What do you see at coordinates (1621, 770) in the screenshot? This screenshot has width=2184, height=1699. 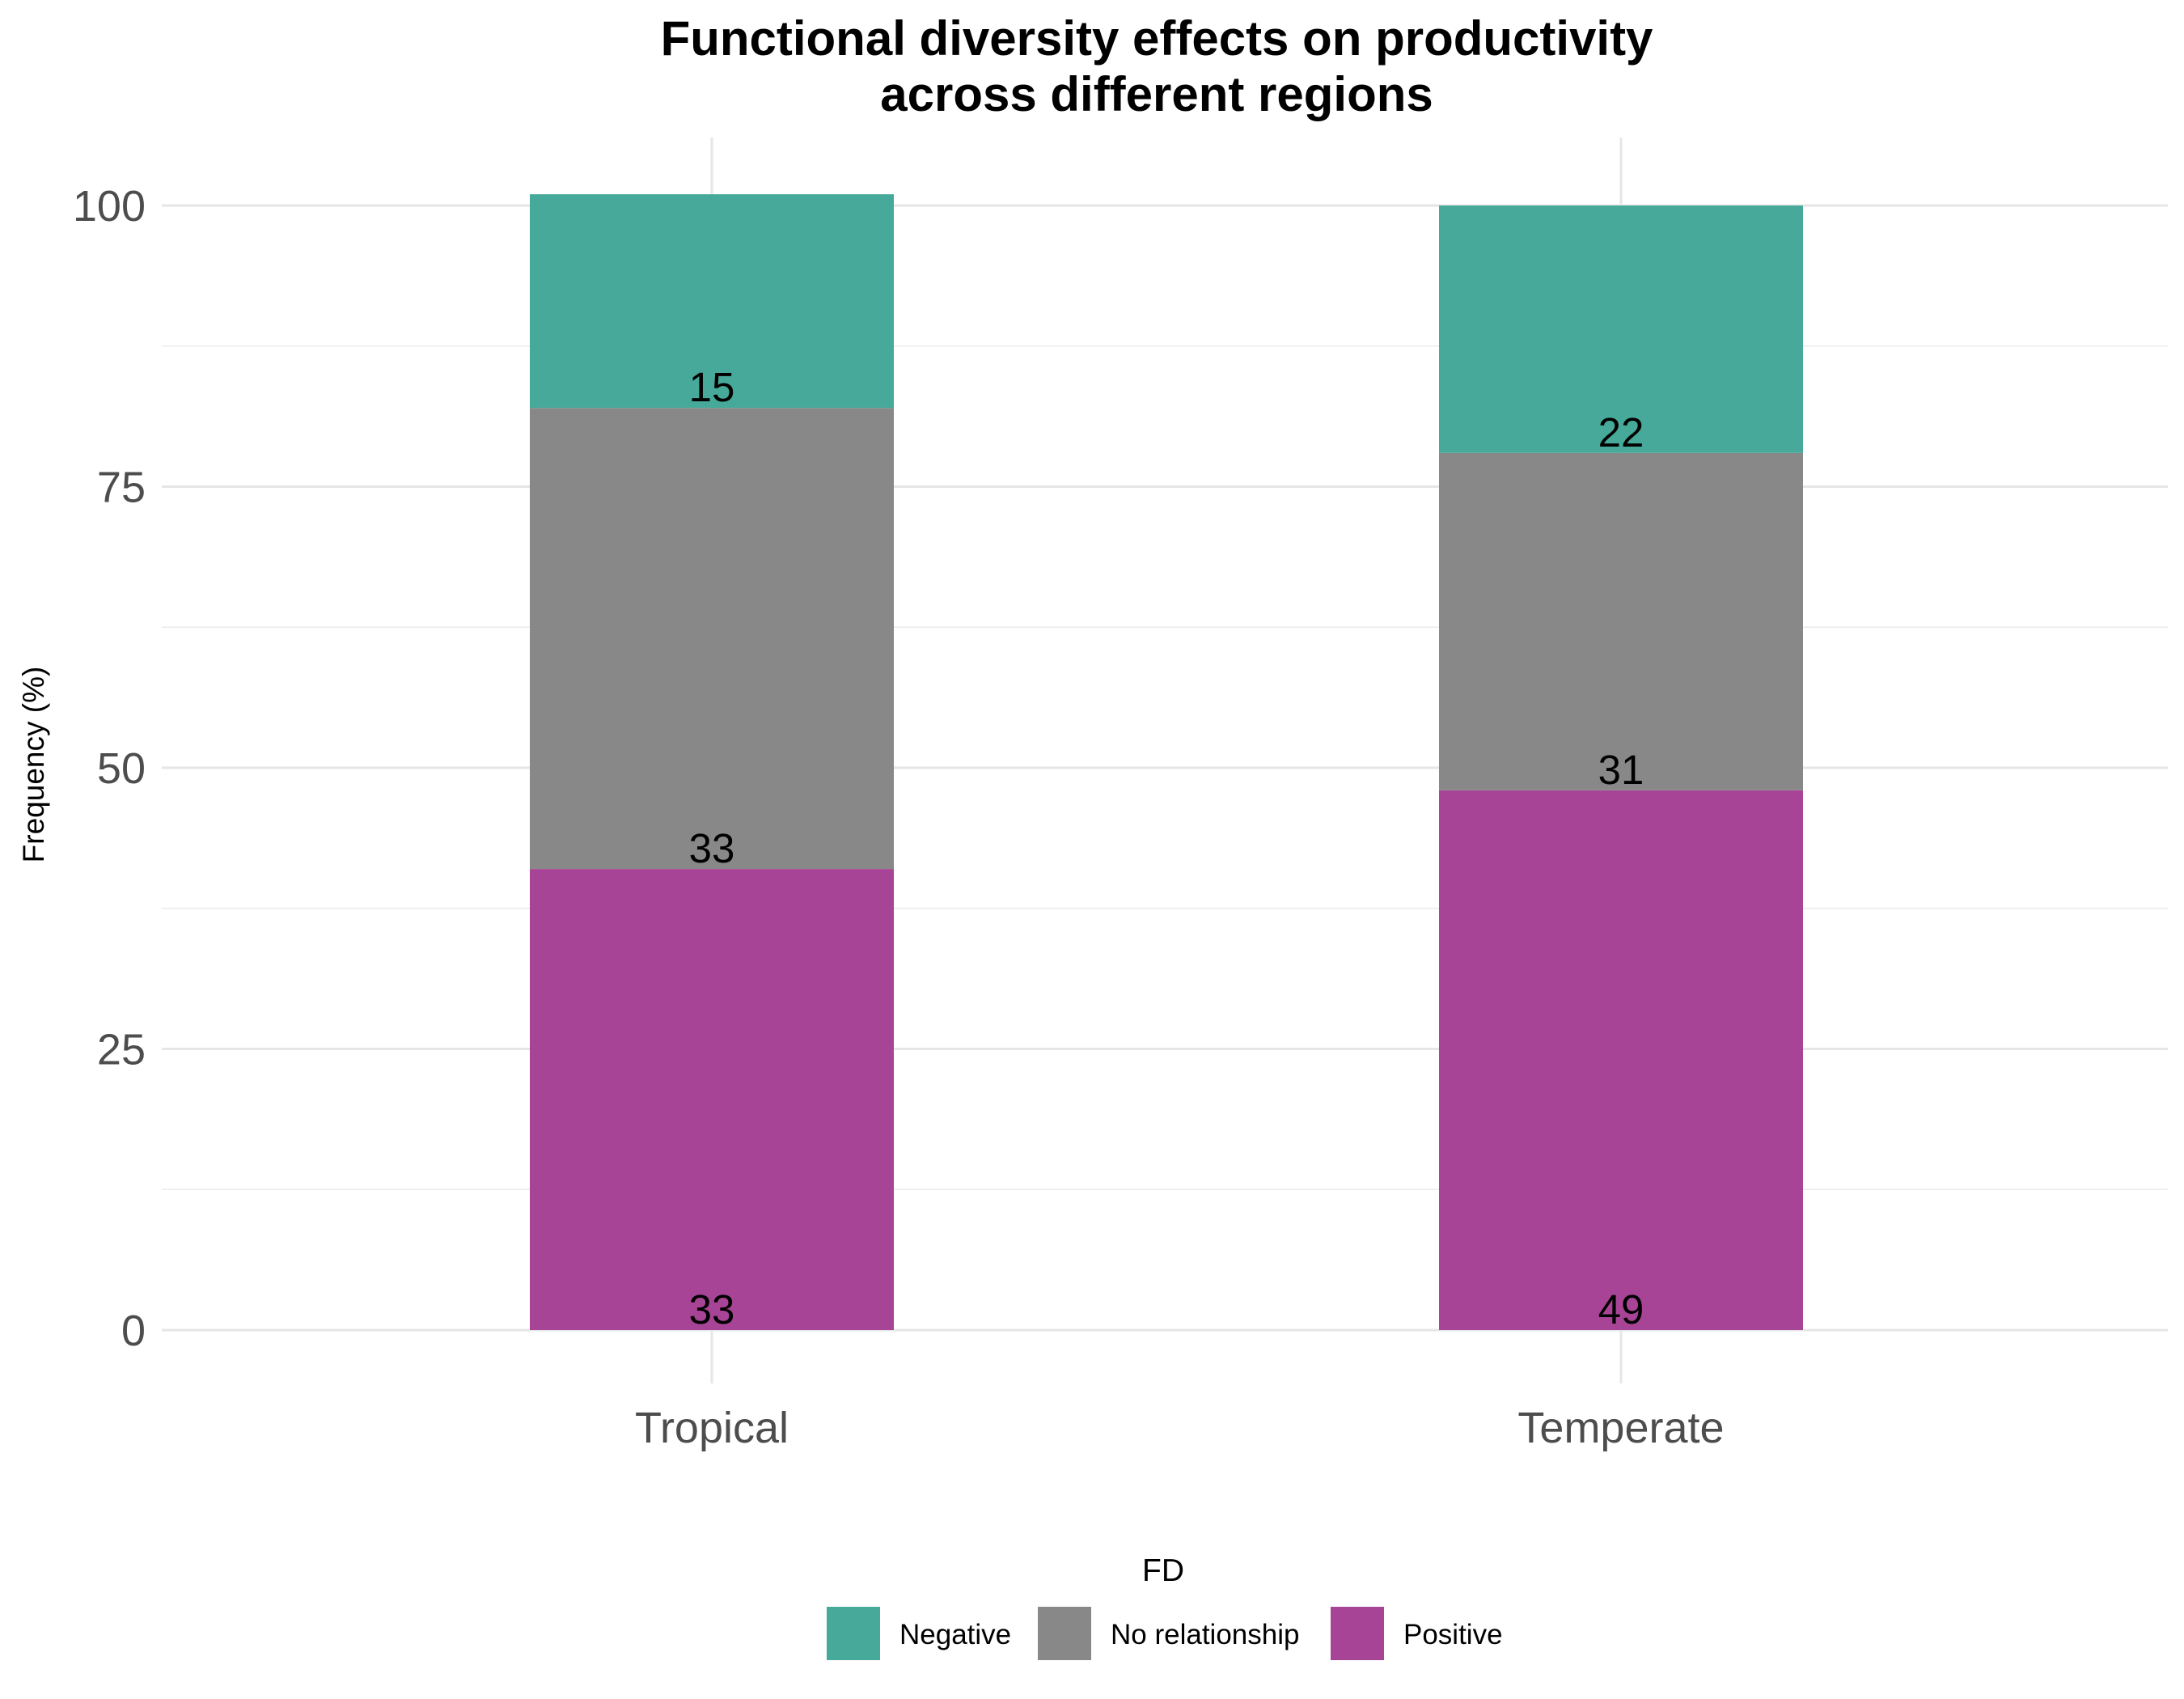 I see `data-label: 31` at bounding box center [1621, 770].